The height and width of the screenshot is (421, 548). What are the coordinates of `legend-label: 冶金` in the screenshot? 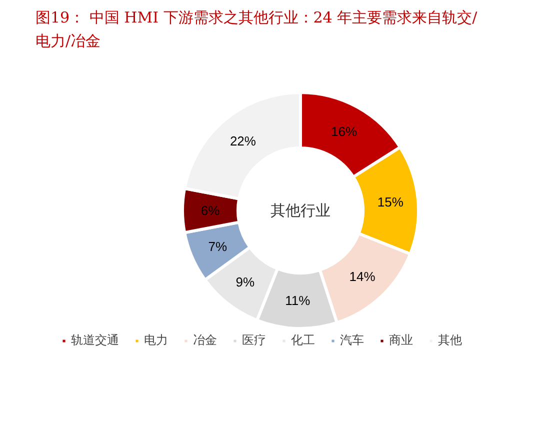 It's located at (205, 340).